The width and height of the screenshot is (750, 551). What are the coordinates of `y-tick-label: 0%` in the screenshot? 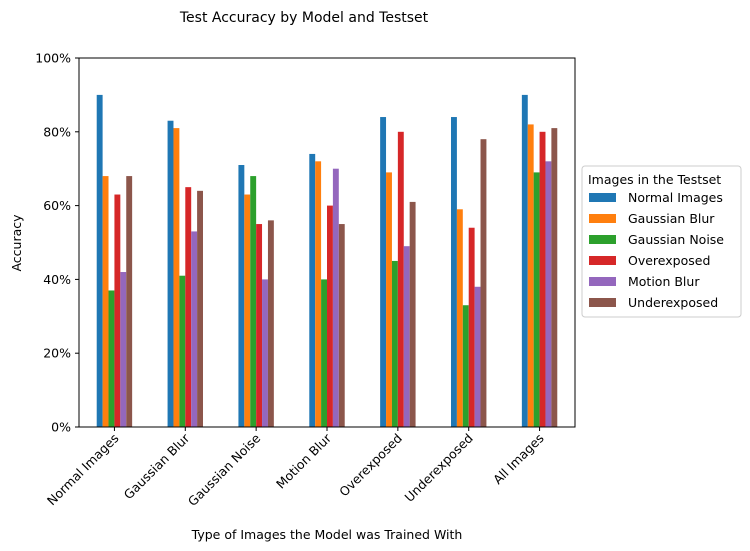 It's located at (61, 427).